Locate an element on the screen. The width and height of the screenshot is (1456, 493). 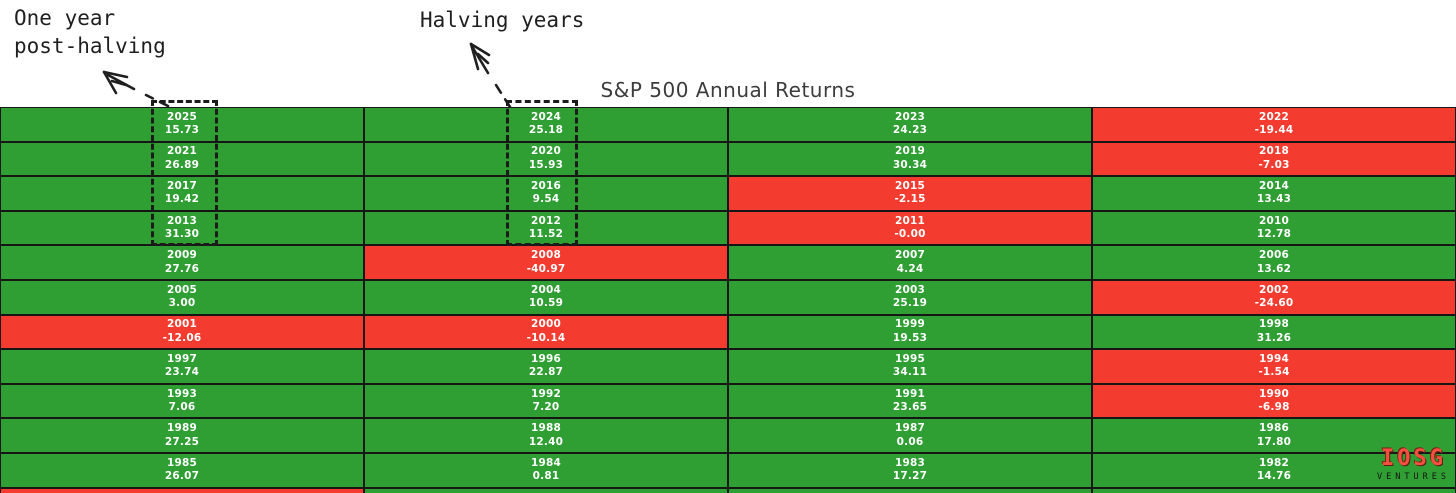
return-cell: 2025 15.73 is located at coordinates (182, 124).